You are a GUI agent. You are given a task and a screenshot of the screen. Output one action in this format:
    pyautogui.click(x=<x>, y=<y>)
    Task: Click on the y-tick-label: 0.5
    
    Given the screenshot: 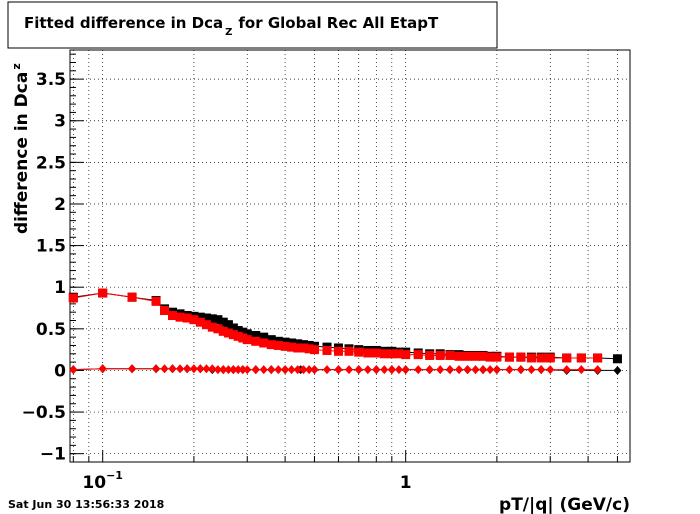 What is the action you would take?
    pyautogui.click(x=51, y=330)
    